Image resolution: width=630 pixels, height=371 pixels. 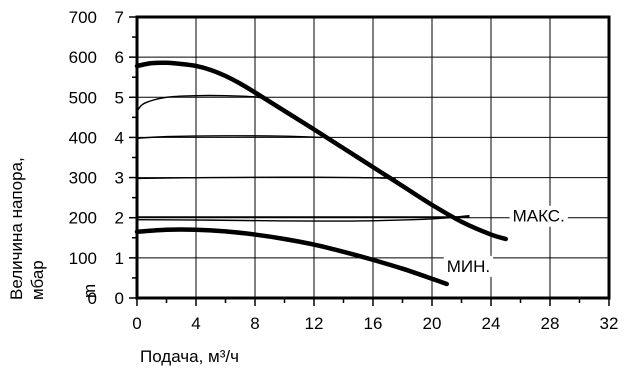 What do you see at coordinates (119, 17) in the screenshot?
I see `y-tick-label-m: 7` at bounding box center [119, 17].